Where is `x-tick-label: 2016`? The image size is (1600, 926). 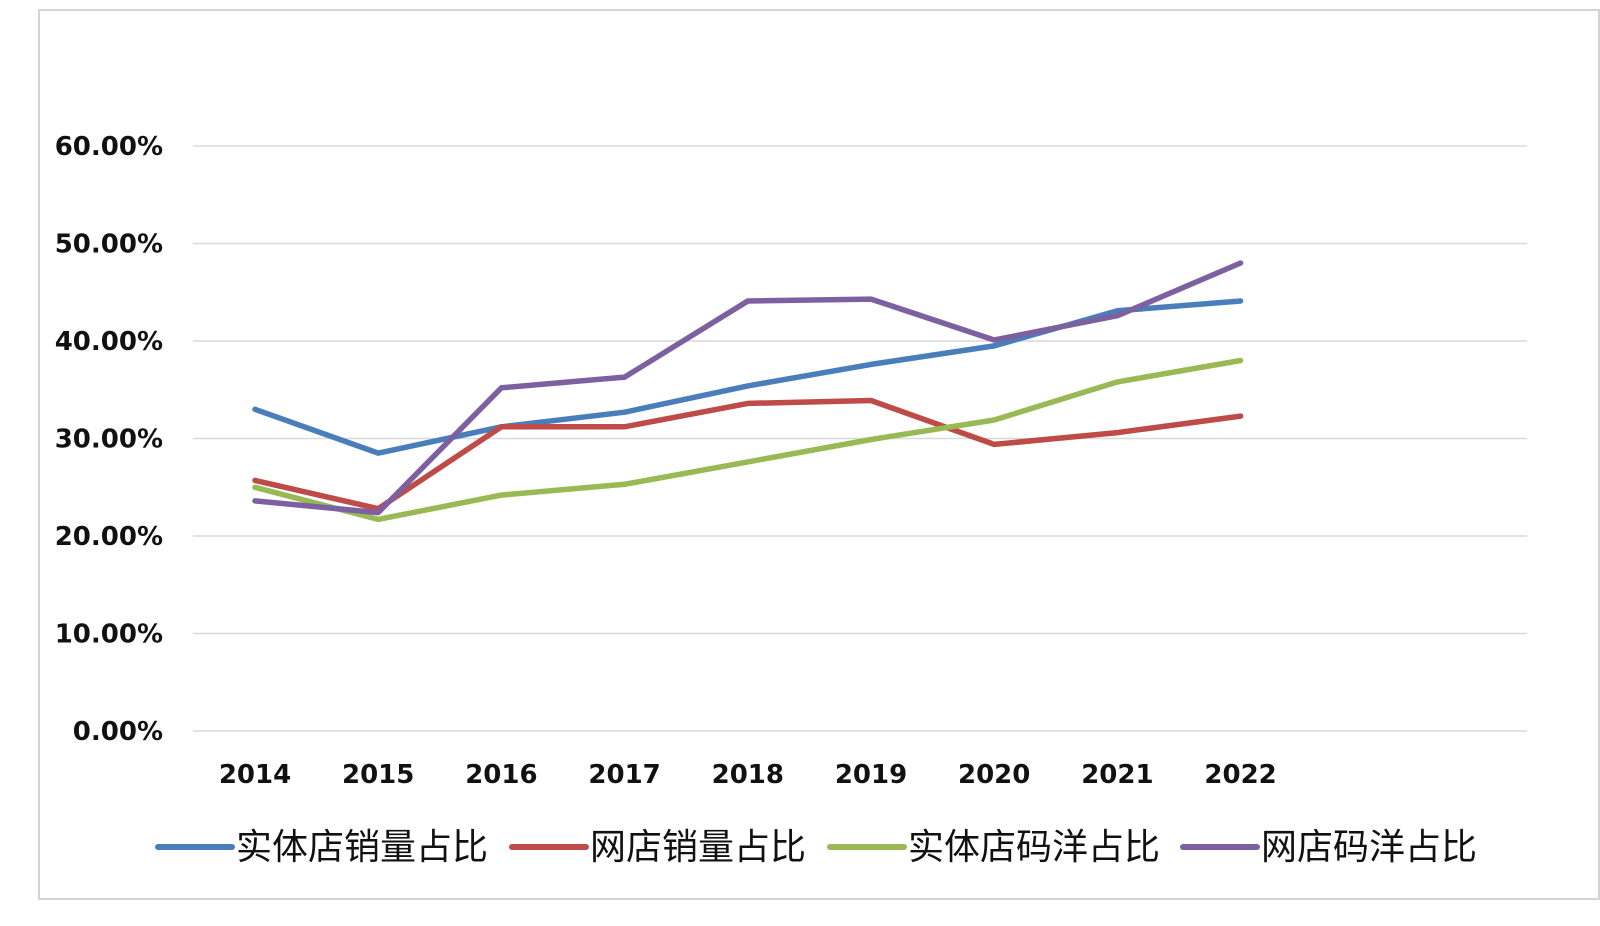 x-tick-label: 2016 is located at coordinates (501, 775).